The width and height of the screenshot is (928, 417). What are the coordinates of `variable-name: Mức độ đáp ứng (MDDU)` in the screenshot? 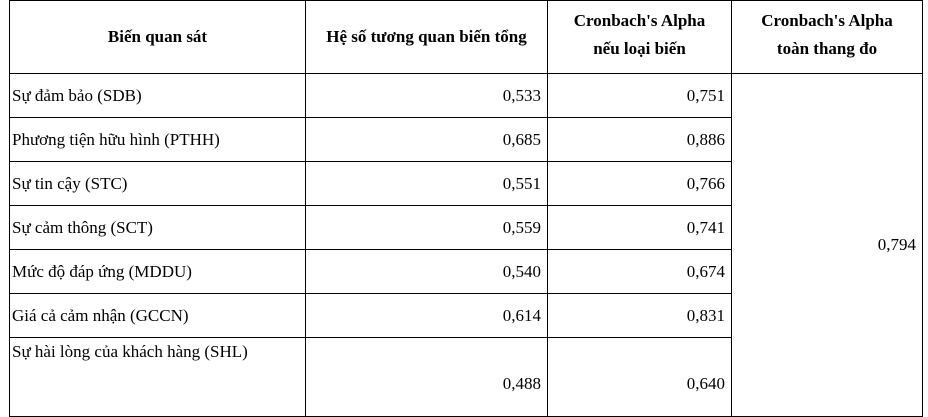 It's located at (157, 271).